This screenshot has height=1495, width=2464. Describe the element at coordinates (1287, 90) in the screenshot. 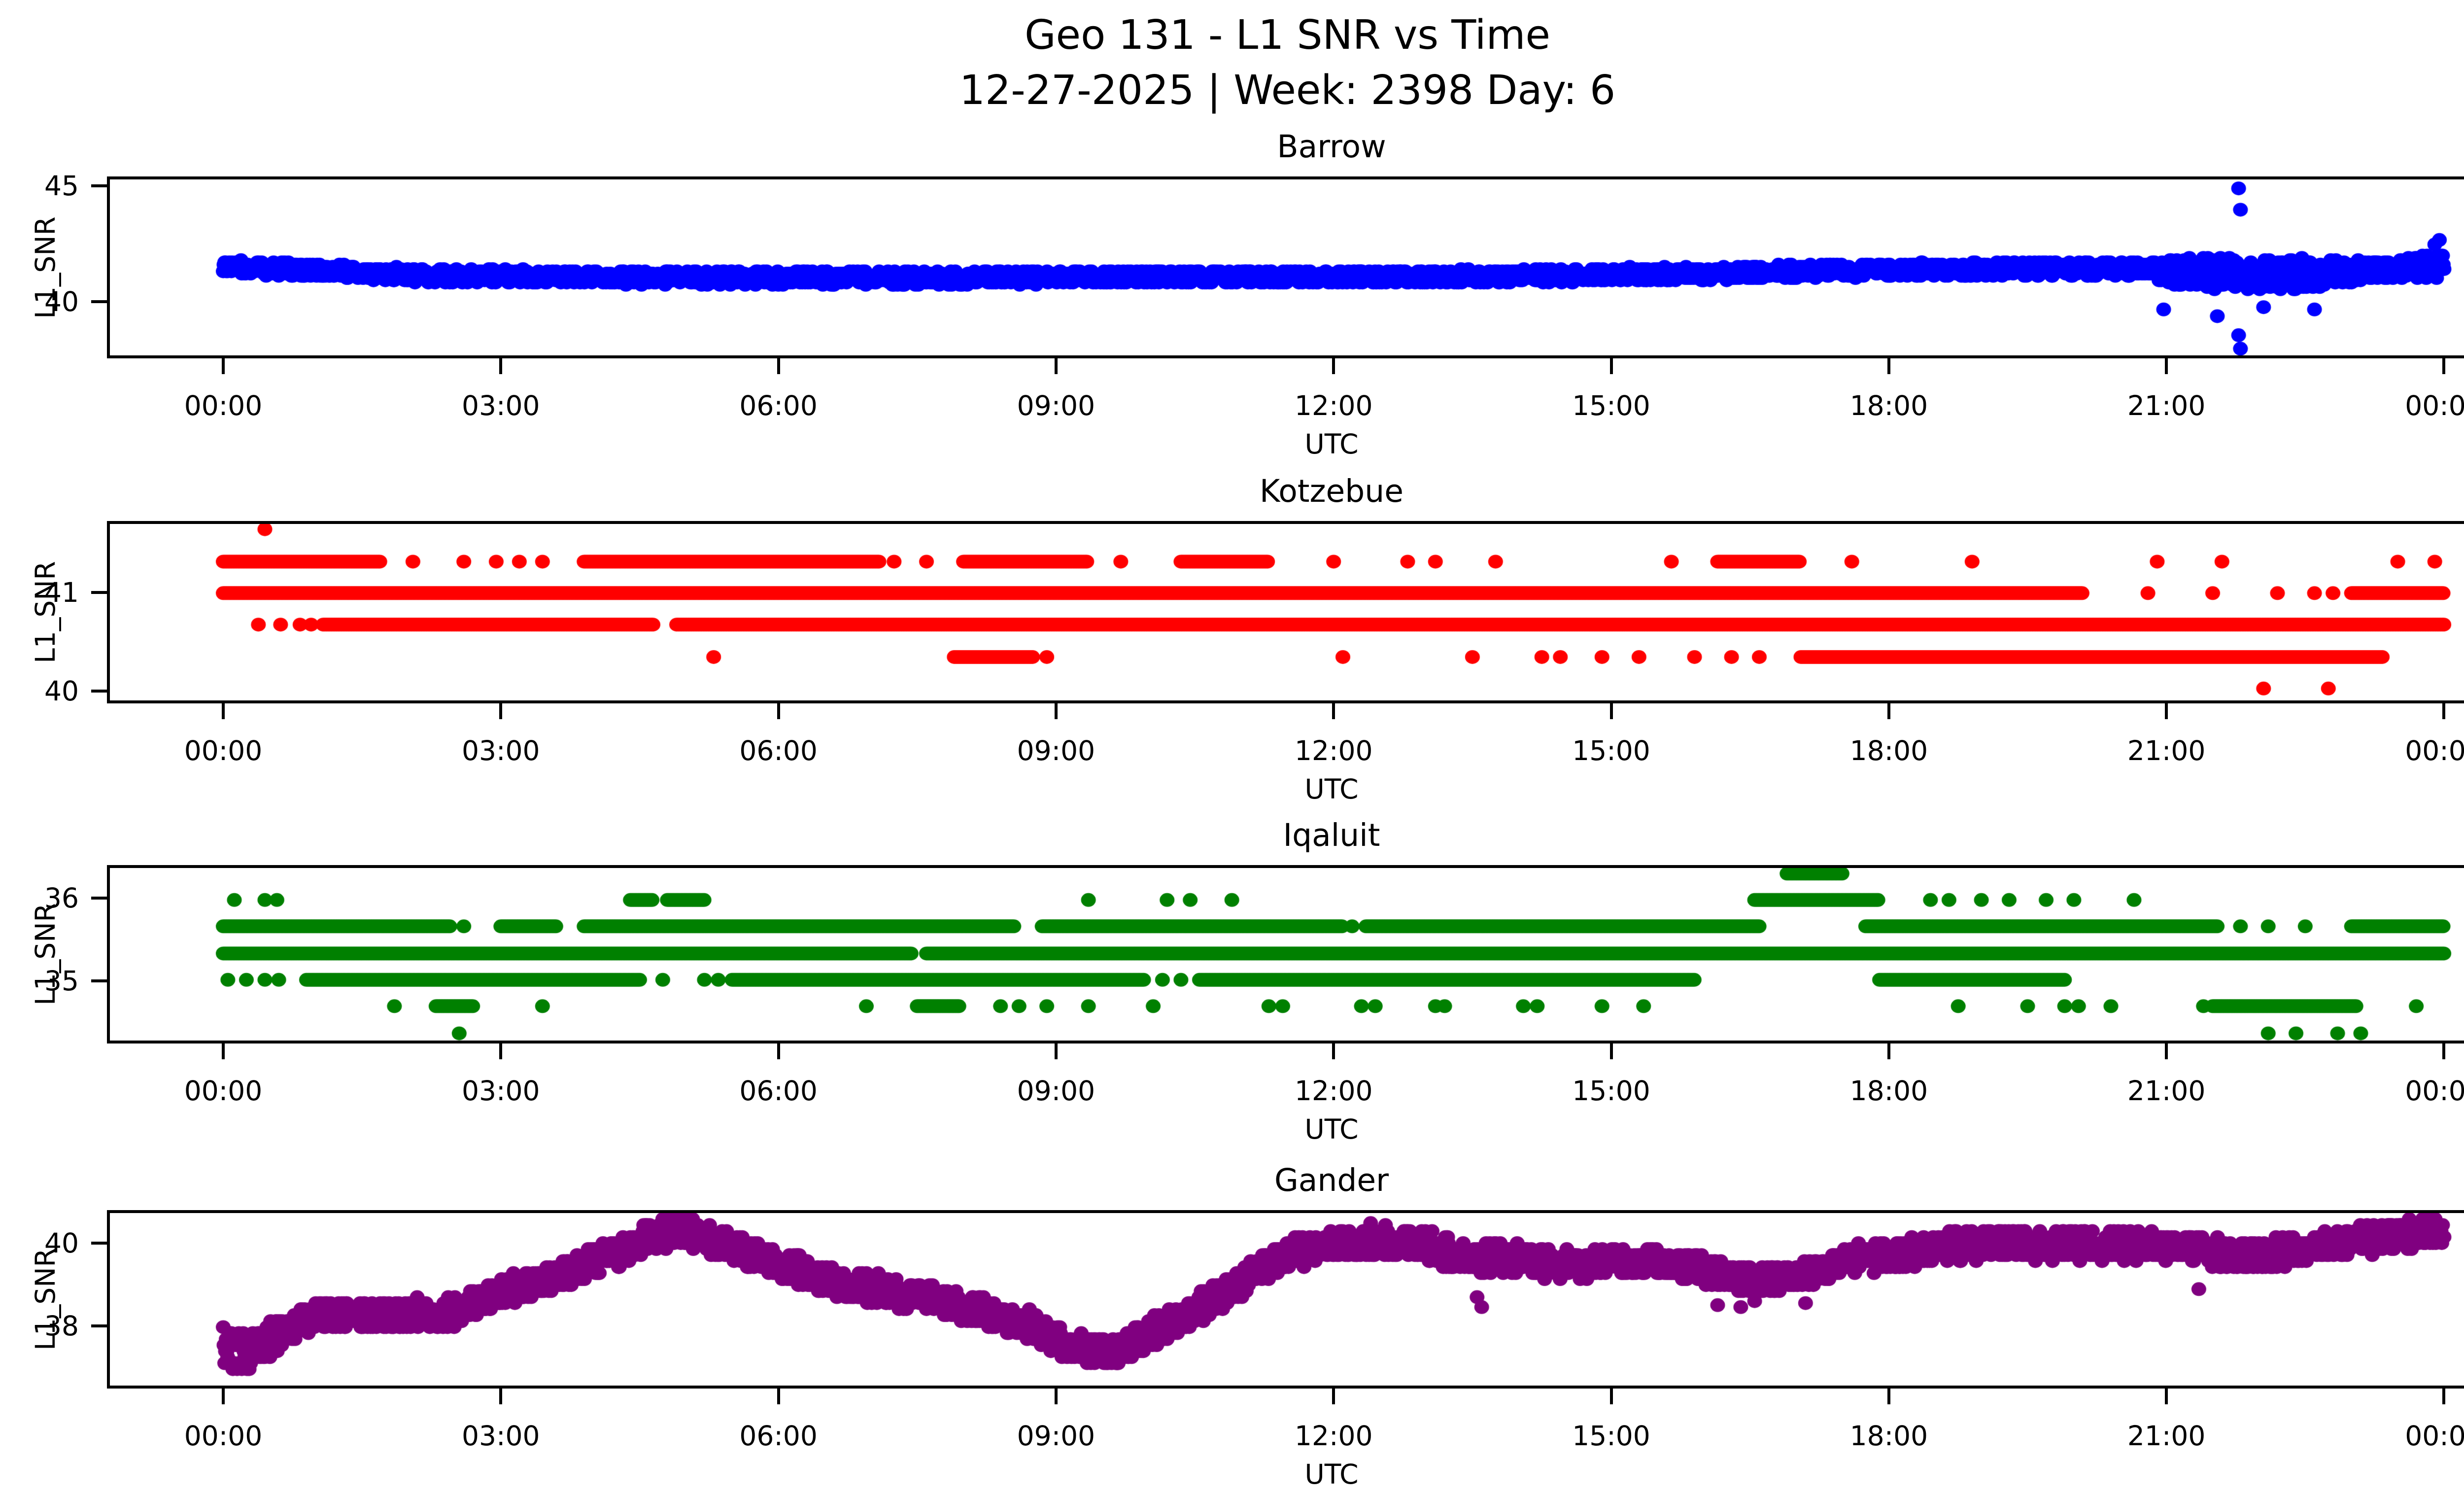

I see `figure-title-line2: 12-27-2025 | Week: 2398 Day: 6` at that location.